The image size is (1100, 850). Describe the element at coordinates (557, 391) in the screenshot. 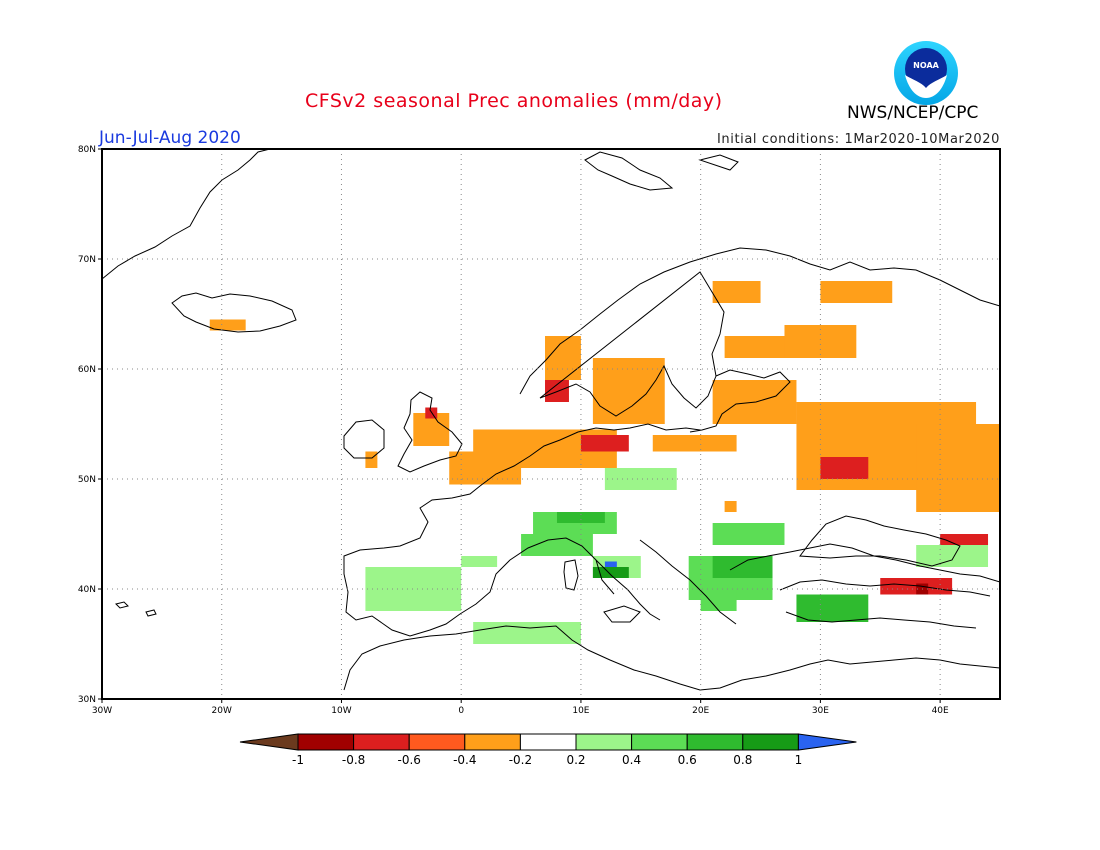

I see `anomaly-norway-south-dry2` at that location.